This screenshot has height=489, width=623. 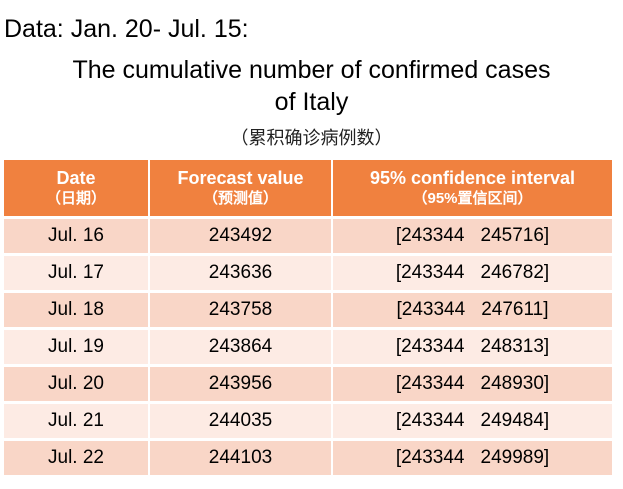 I want to click on cell-date: Jul. 16, so click(x=77, y=236).